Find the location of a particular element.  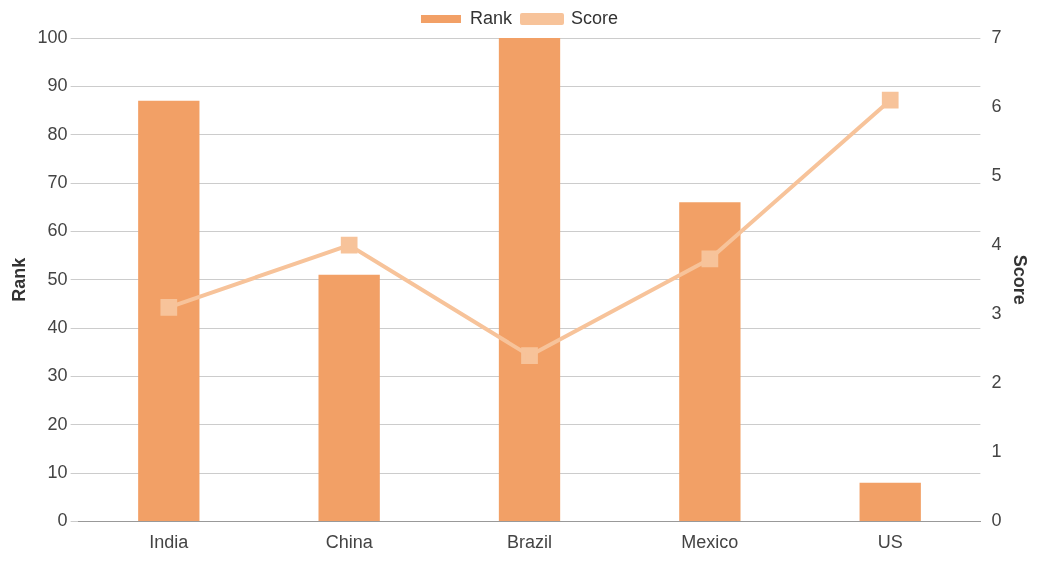

x-tick-label: Mexico is located at coordinates (710, 542).